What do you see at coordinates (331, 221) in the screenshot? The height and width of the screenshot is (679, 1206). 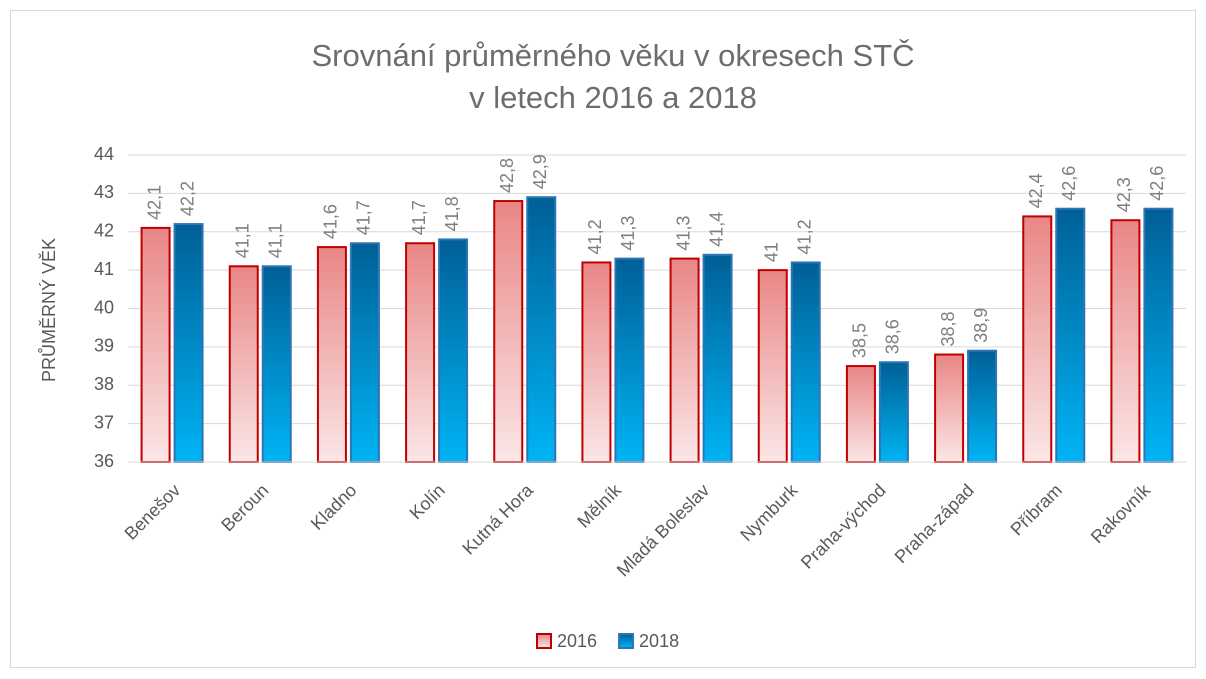 I see `value-label: 41,6` at bounding box center [331, 221].